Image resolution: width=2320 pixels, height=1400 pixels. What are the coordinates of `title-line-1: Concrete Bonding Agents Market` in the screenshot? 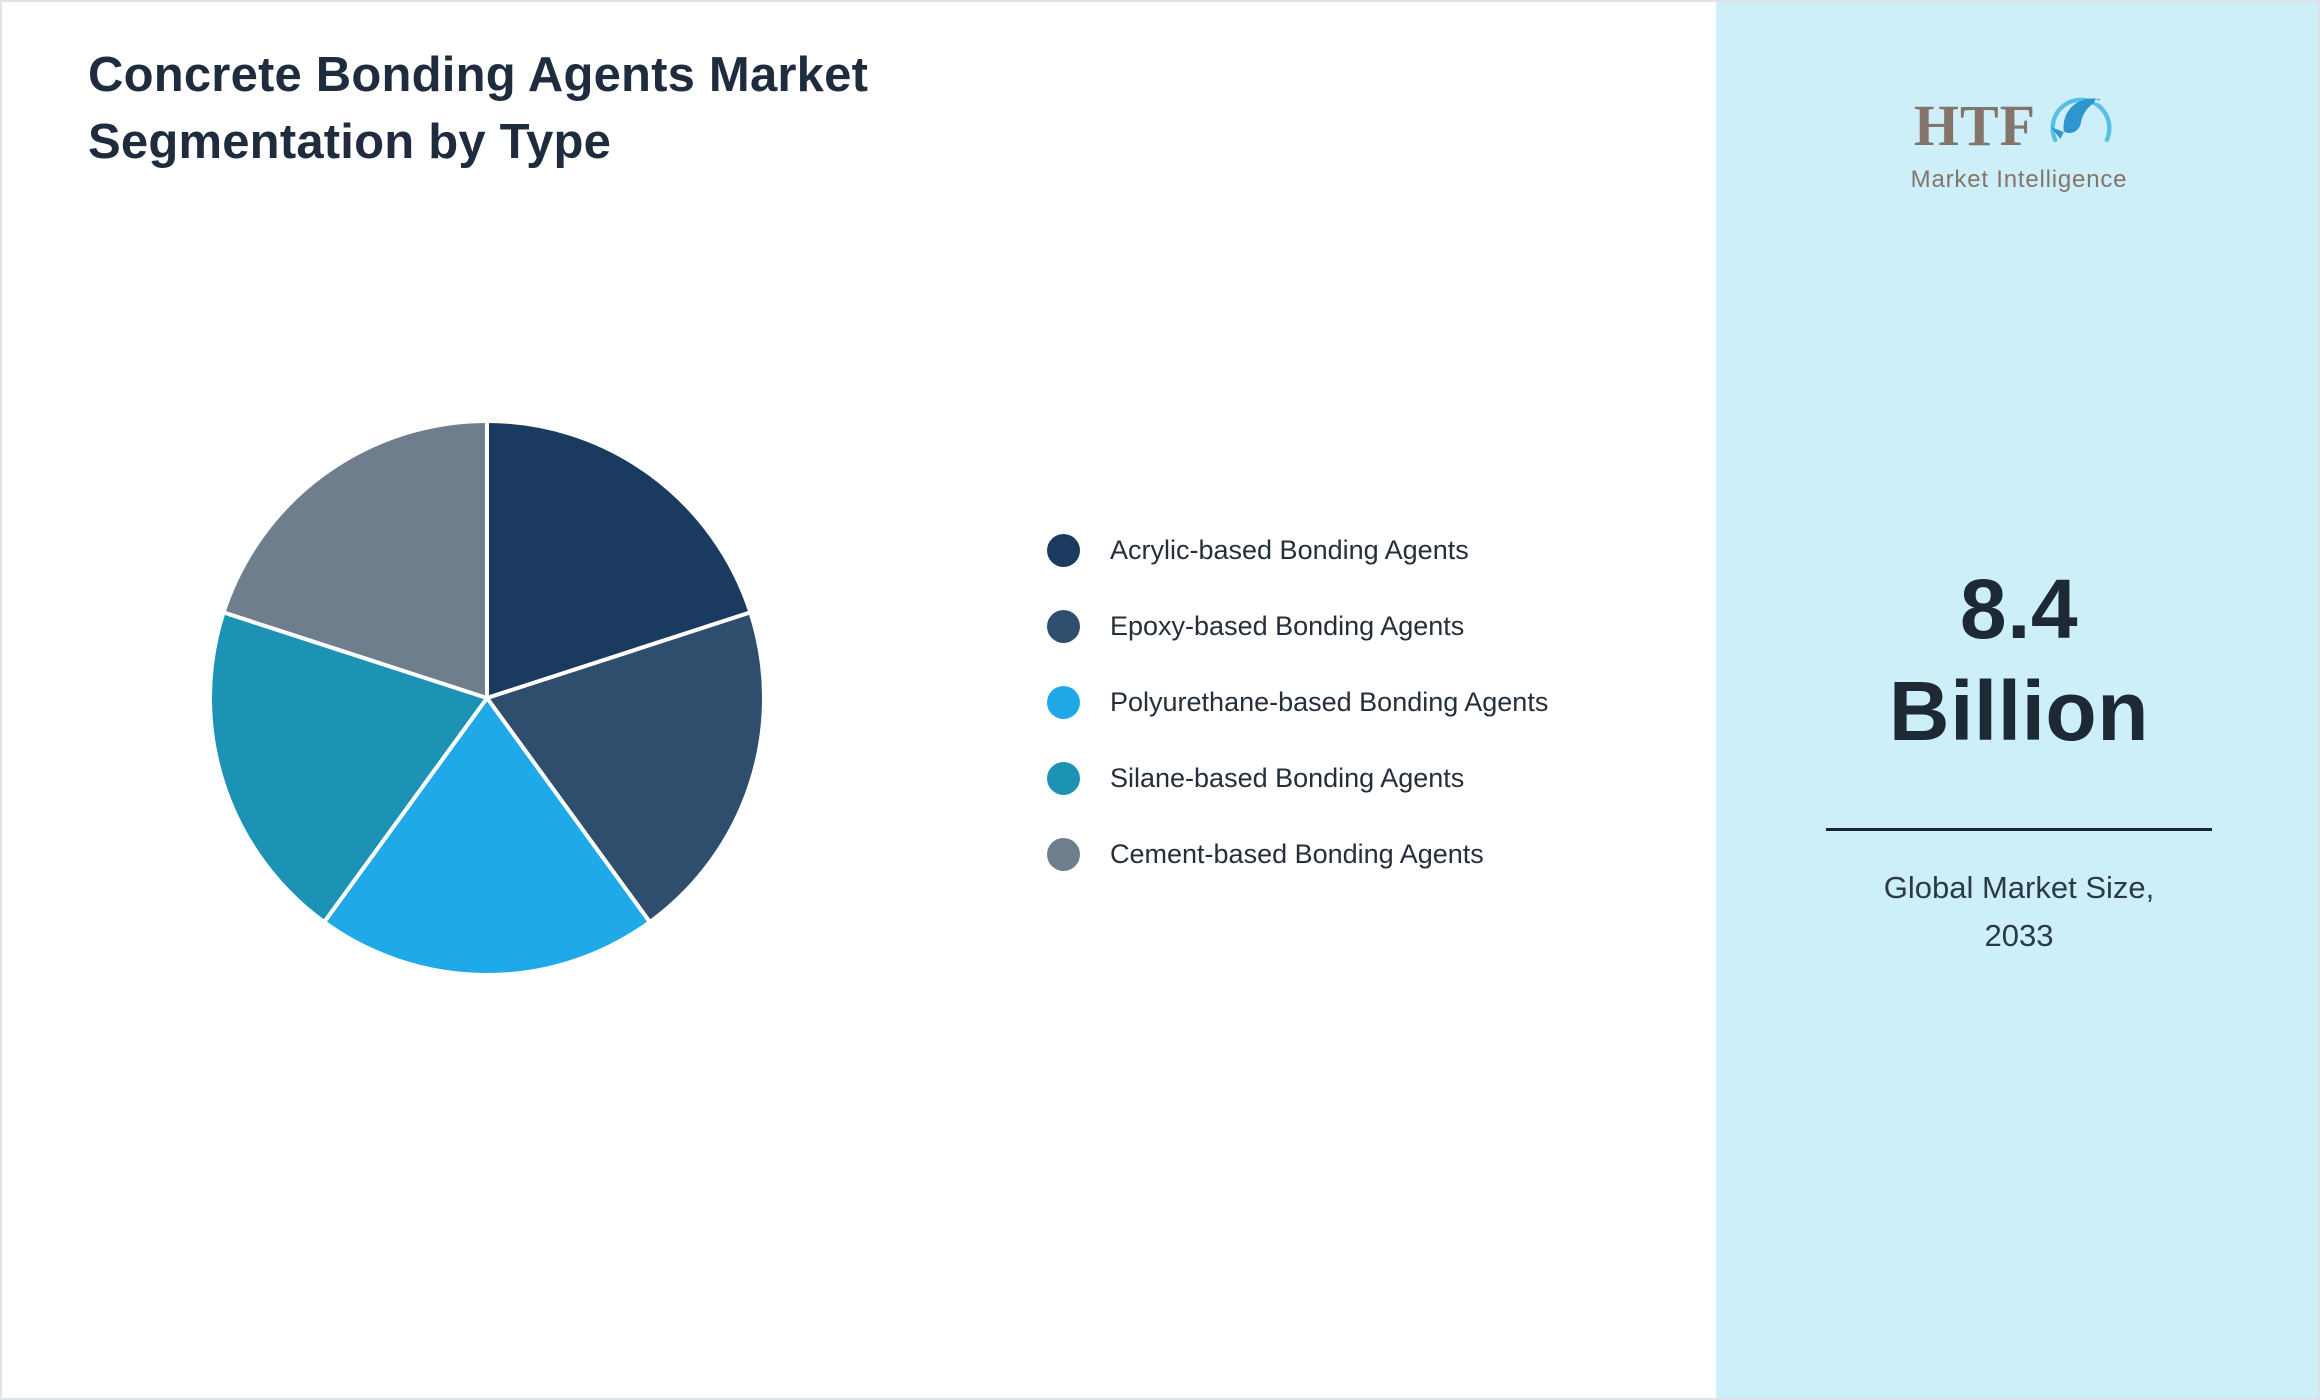 It's located at (478, 75).